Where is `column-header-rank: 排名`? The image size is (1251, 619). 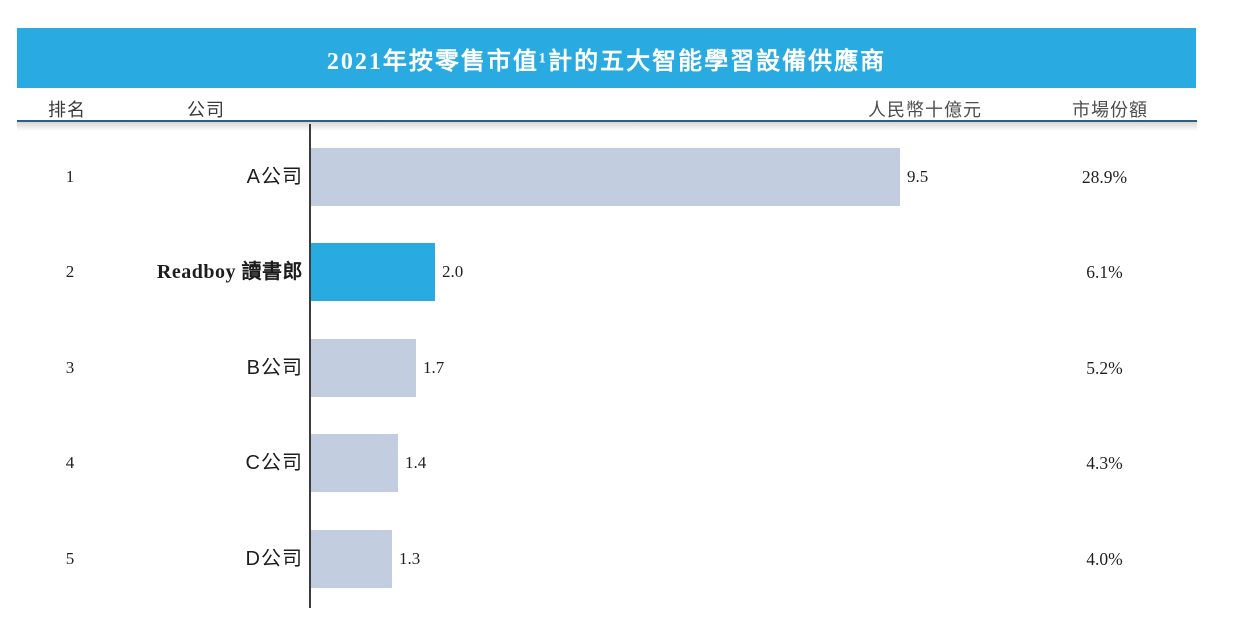 column-header-rank: 排名 is located at coordinates (67, 110).